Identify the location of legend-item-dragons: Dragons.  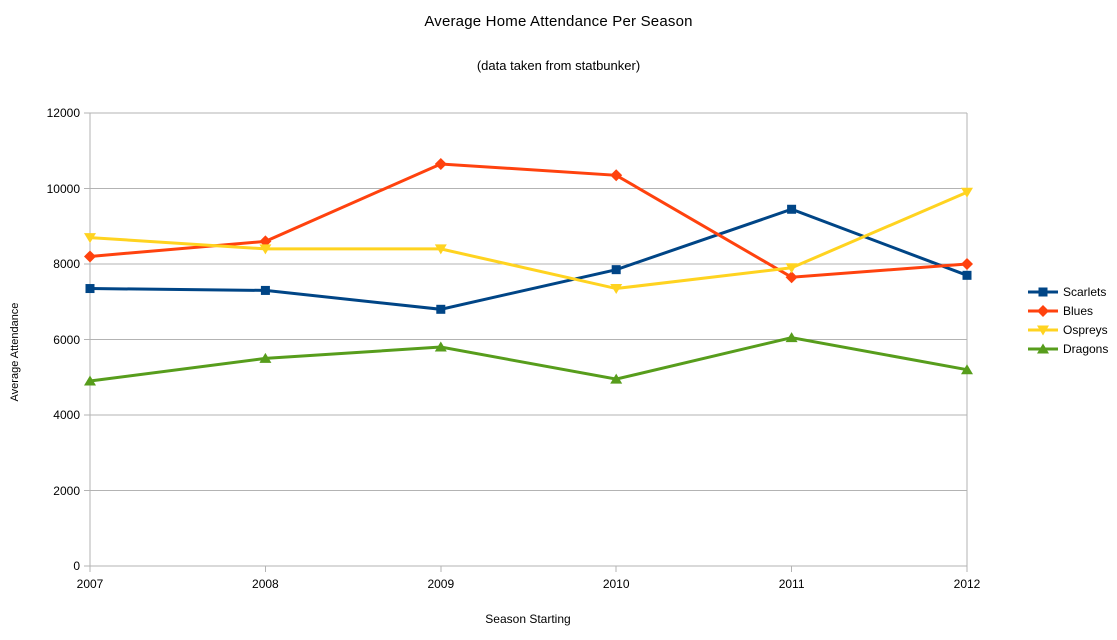
(1068, 348).